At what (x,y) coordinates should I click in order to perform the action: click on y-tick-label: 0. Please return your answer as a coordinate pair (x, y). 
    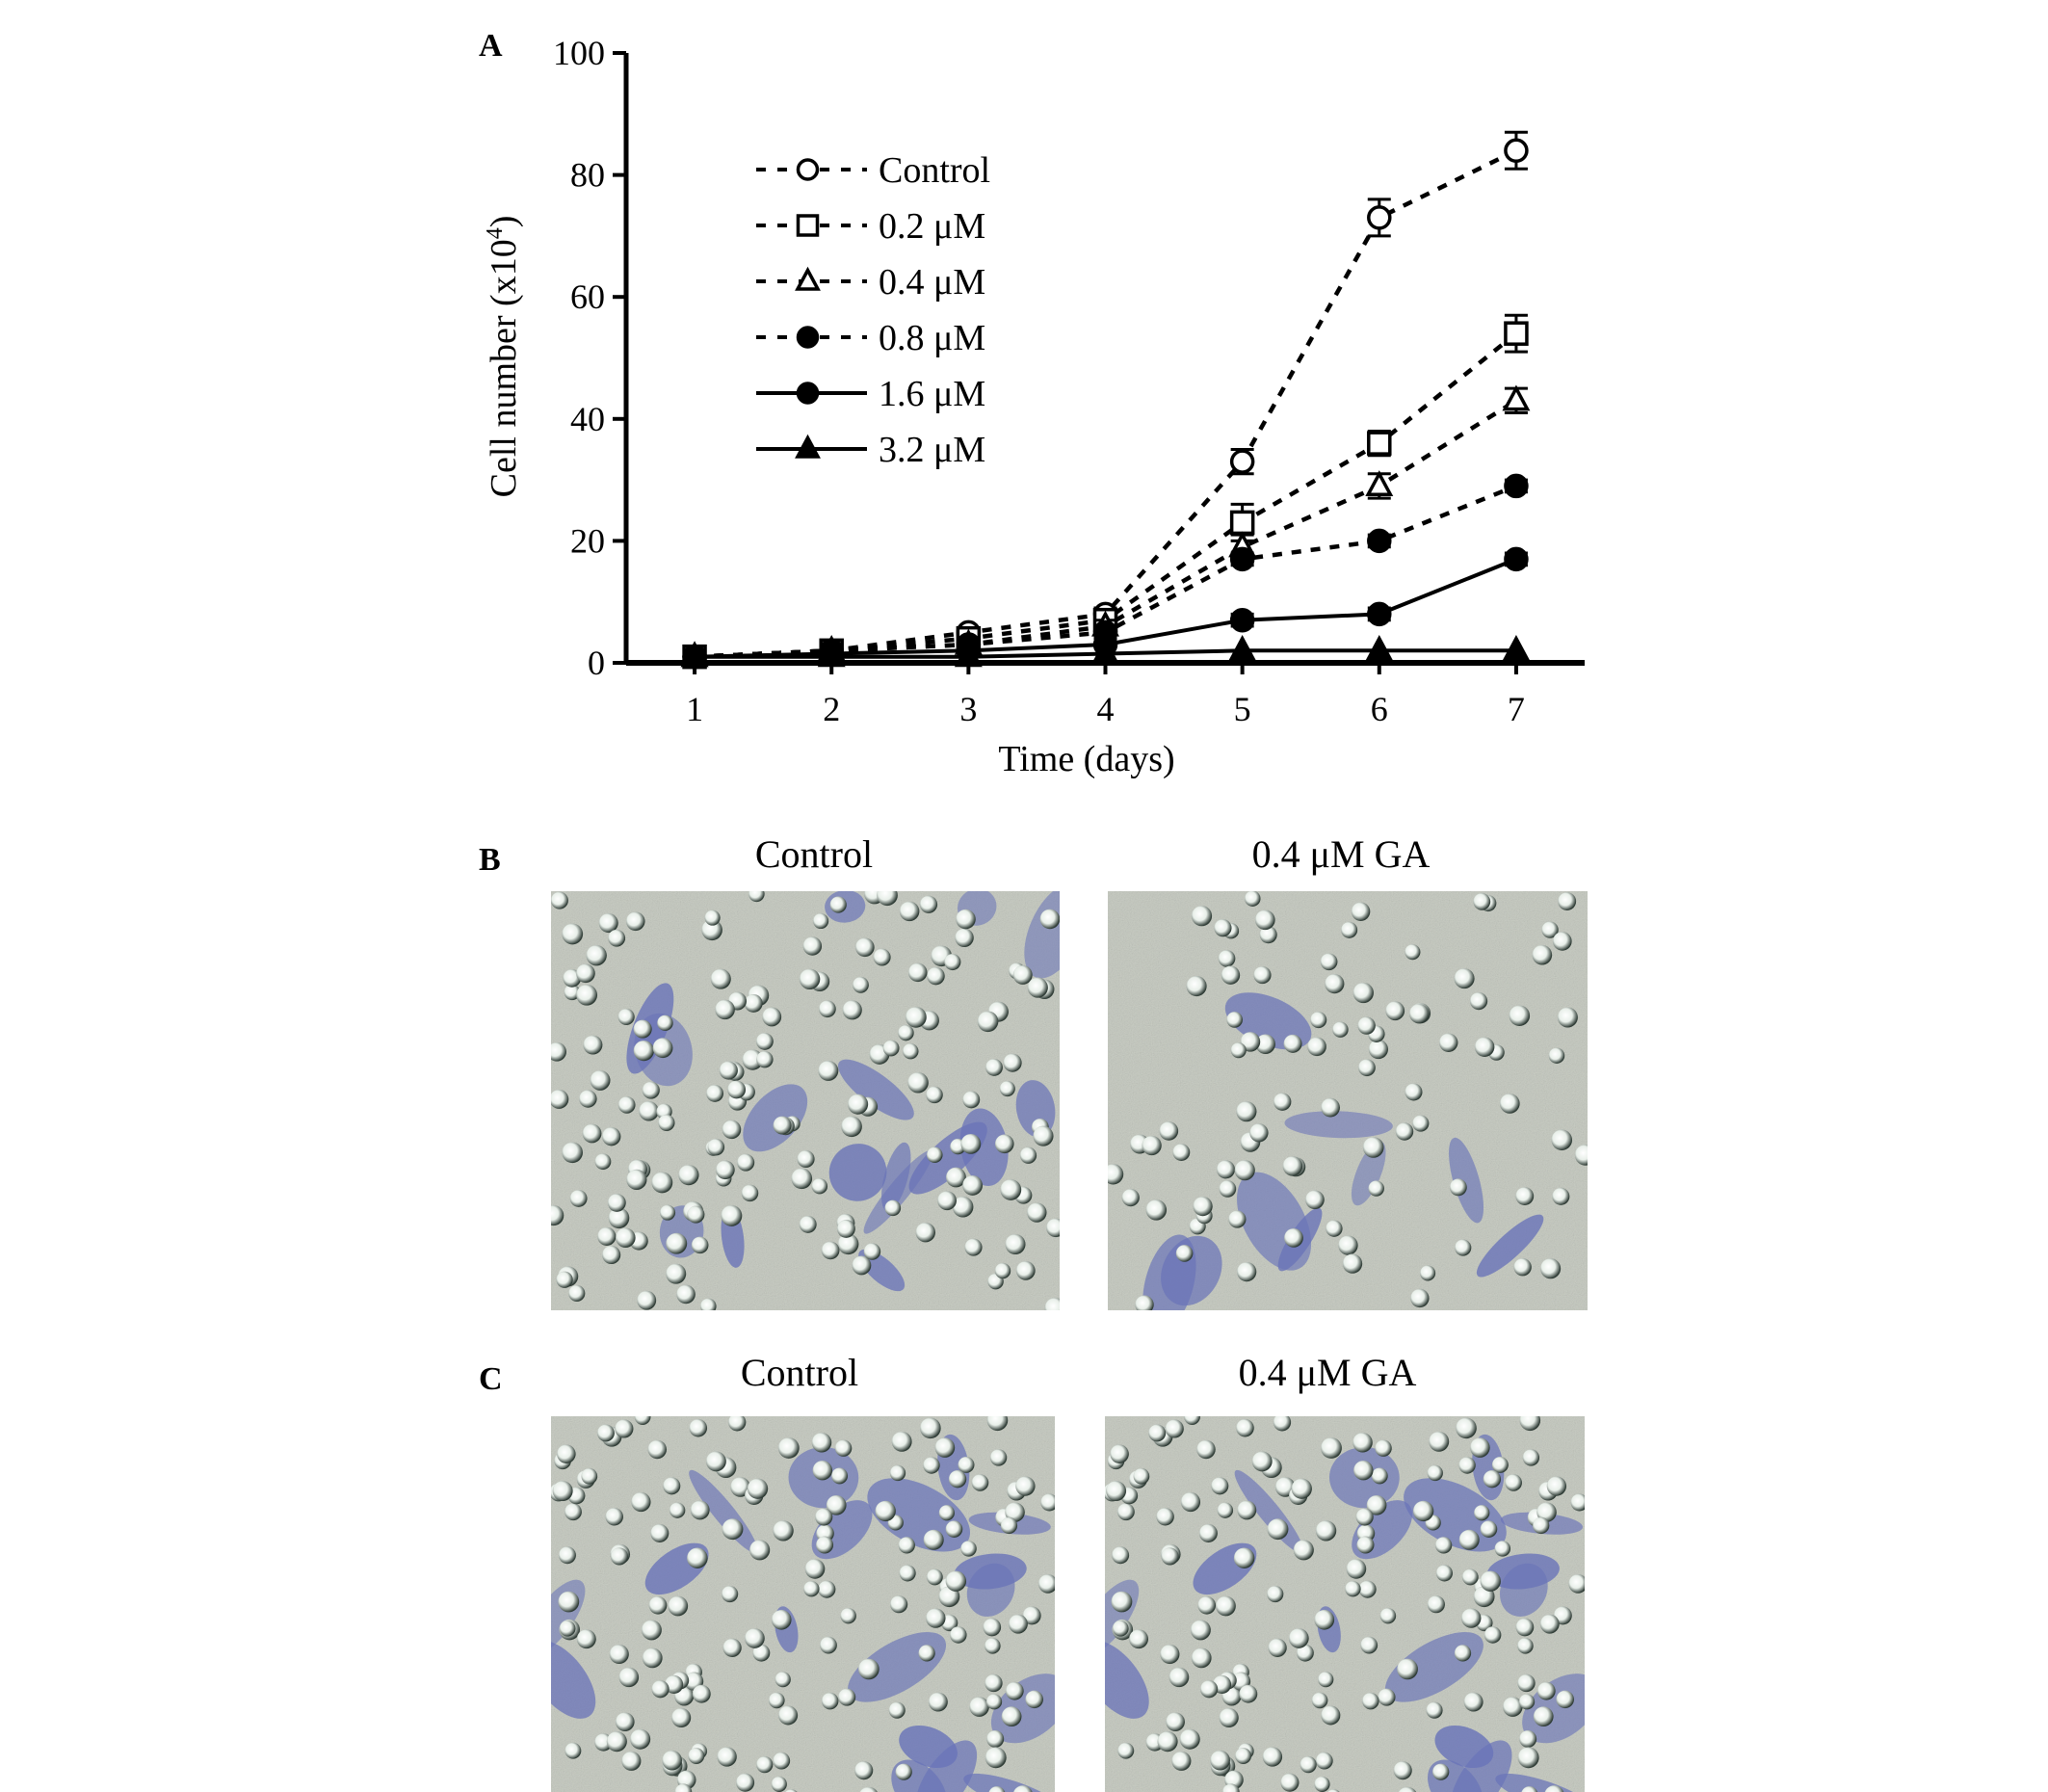
    Looking at the image, I should click on (596, 663).